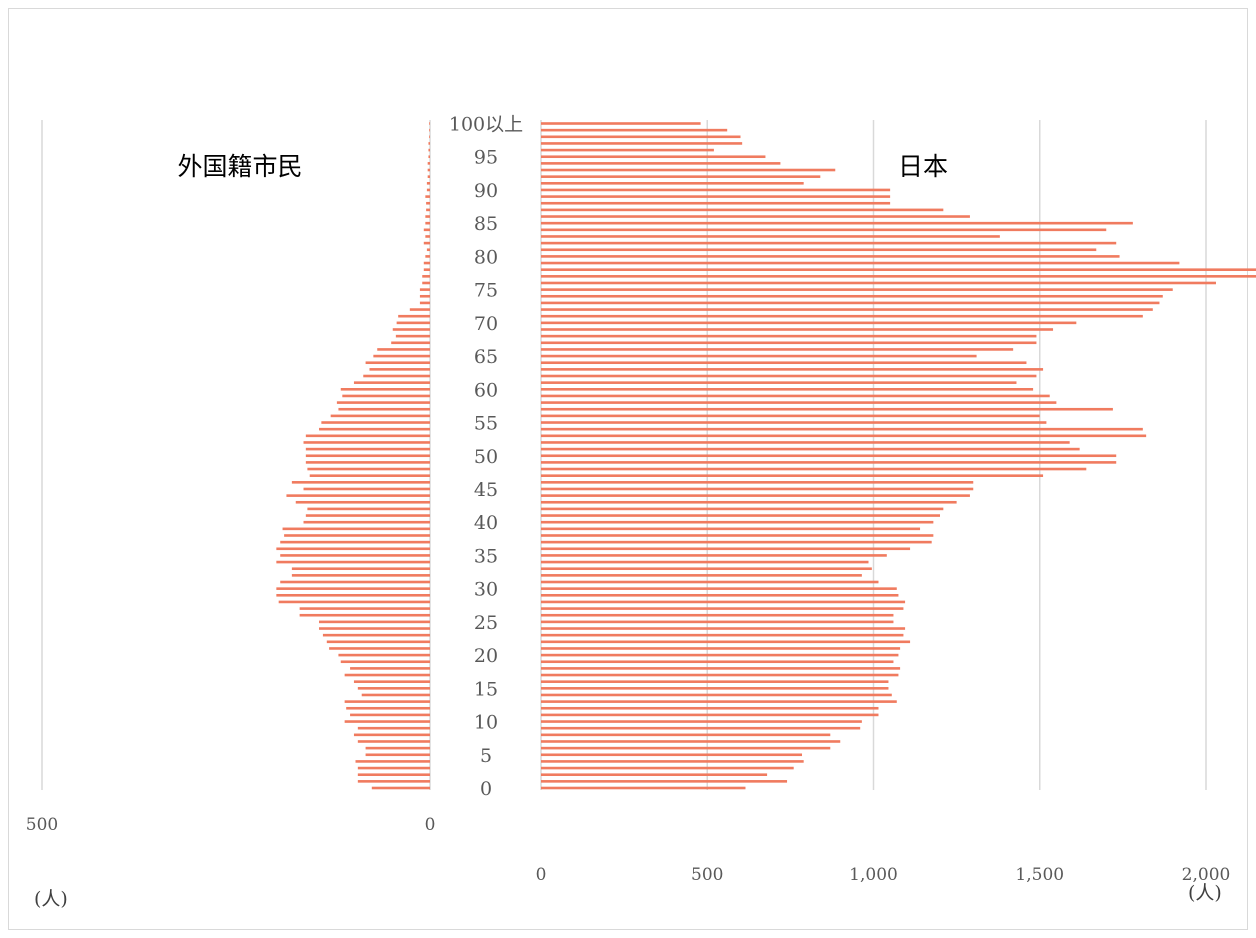 The image size is (1256, 938). Describe the element at coordinates (486, 490) in the screenshot. I see `age-label: 45` at that location.